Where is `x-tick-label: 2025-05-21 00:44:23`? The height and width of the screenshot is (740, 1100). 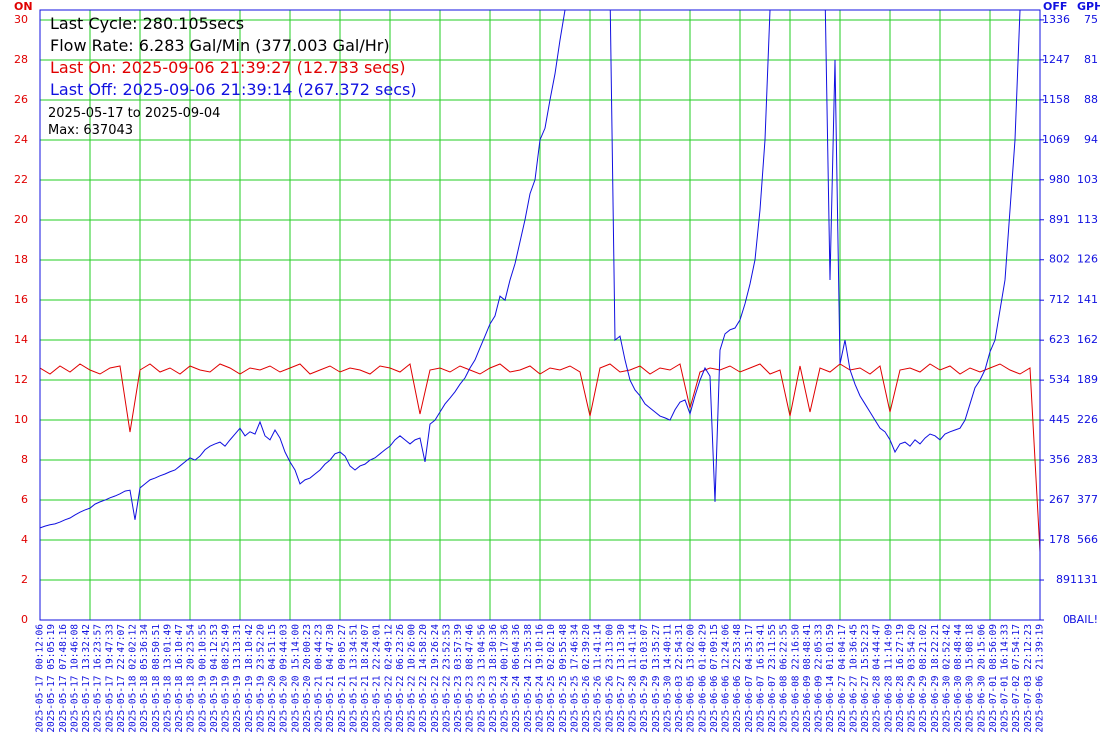 x-tick-label: 2025-05-21 00:44:23 is located at coordinates (319, 678).